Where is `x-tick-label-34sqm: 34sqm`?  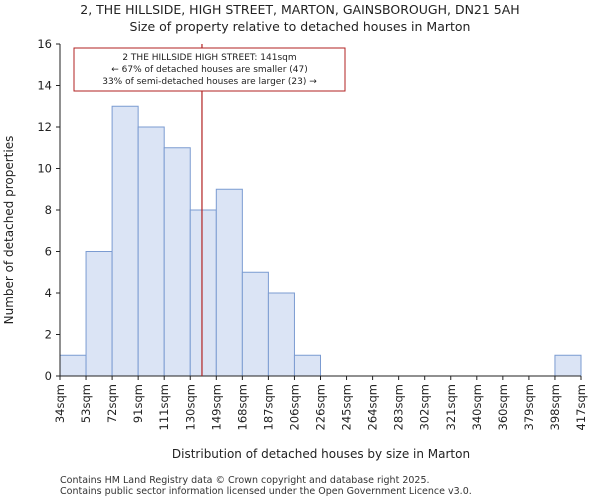
x-tick-label-34sqm: 34sqm is located at coordinates (60, 403).